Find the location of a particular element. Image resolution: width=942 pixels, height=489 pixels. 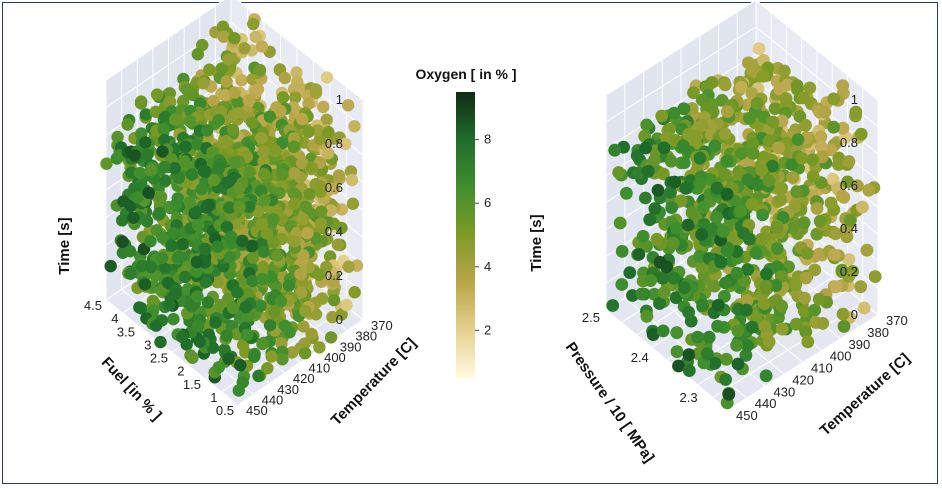

z-tick-label: 0.6 is located at coordinates (849, 185).